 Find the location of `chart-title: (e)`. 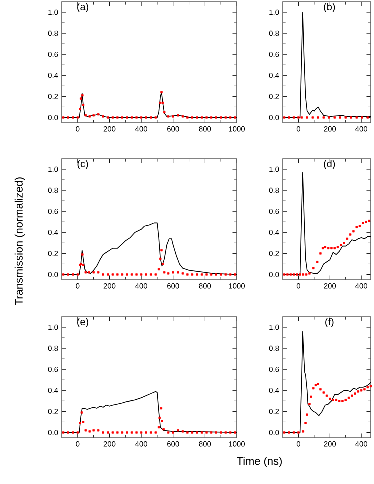

chart-title: (e) is located at coordinates (83, 323).